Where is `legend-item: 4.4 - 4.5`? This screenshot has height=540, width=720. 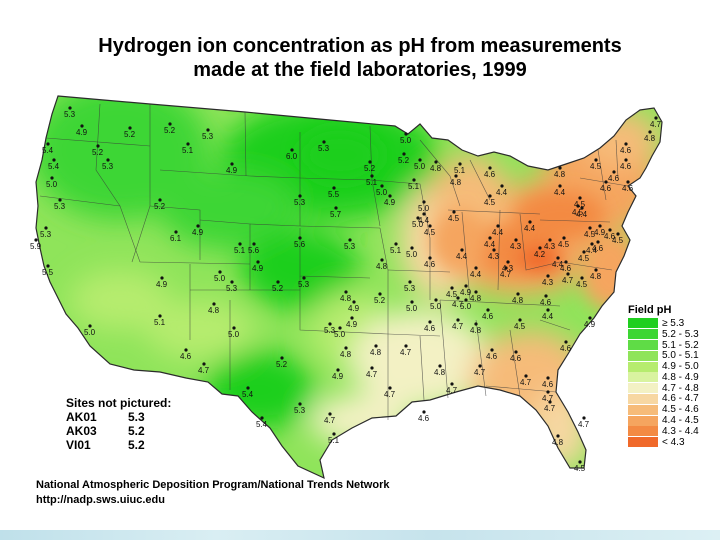
legend-item: 4.4 - 4.5 is located at coordinates (663, 420).